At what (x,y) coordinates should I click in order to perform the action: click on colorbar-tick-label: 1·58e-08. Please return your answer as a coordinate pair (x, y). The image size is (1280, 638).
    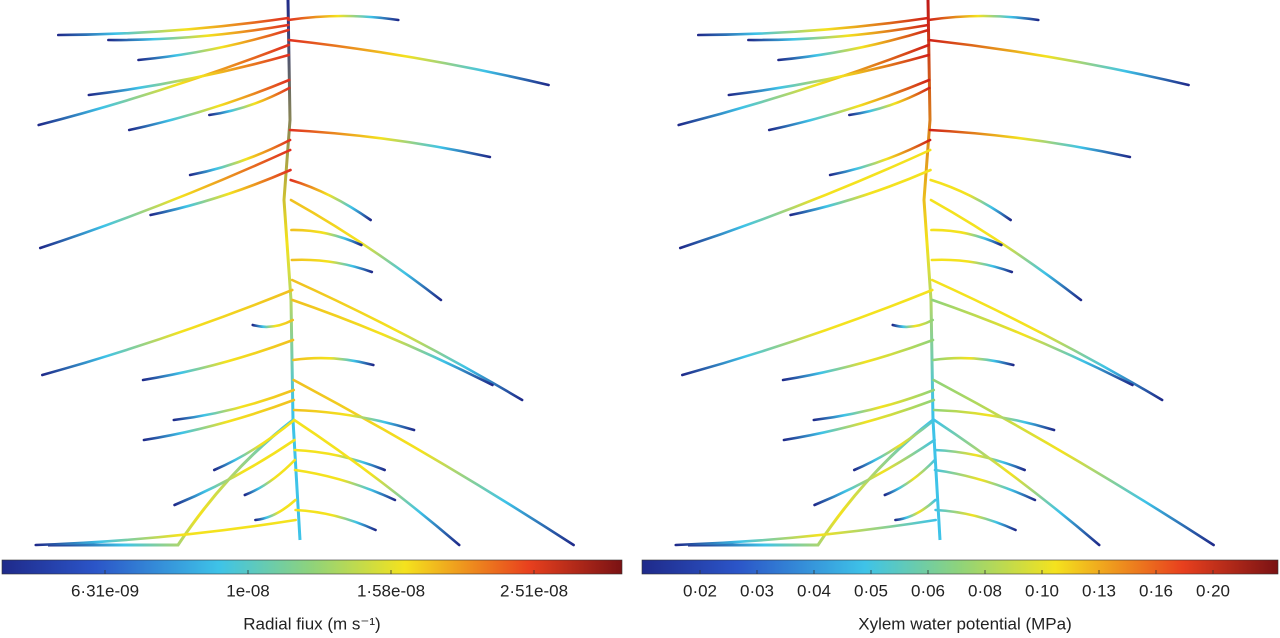
    Looking at the image, I should click on (391, 590).